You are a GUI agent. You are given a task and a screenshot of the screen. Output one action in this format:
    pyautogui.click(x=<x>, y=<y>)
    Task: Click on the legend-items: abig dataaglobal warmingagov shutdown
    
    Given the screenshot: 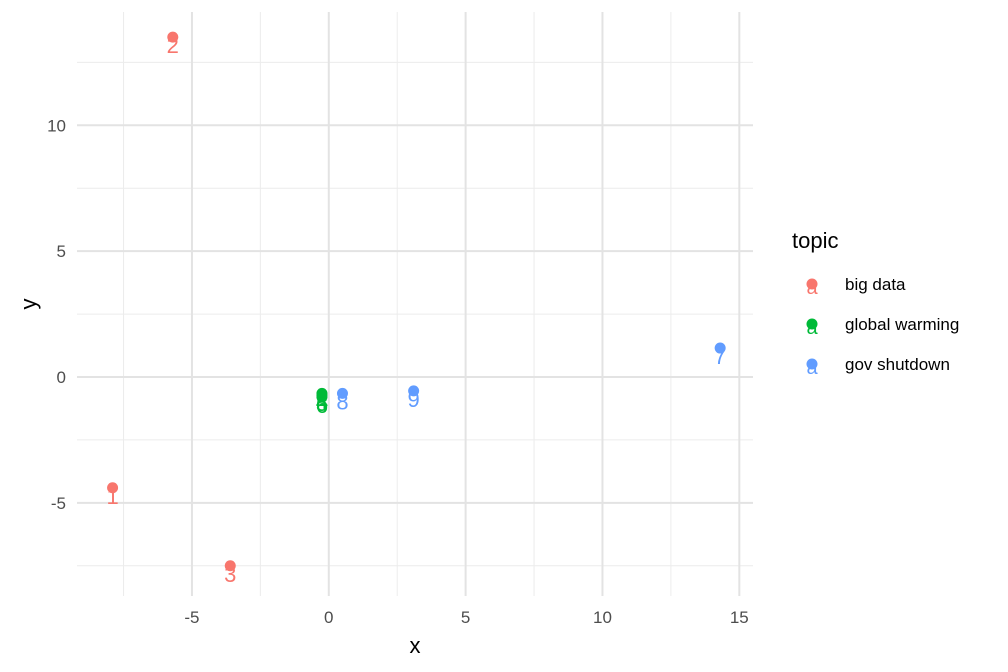 What is the action you would take?
    pyautogui.click(x=882, y=327)
    